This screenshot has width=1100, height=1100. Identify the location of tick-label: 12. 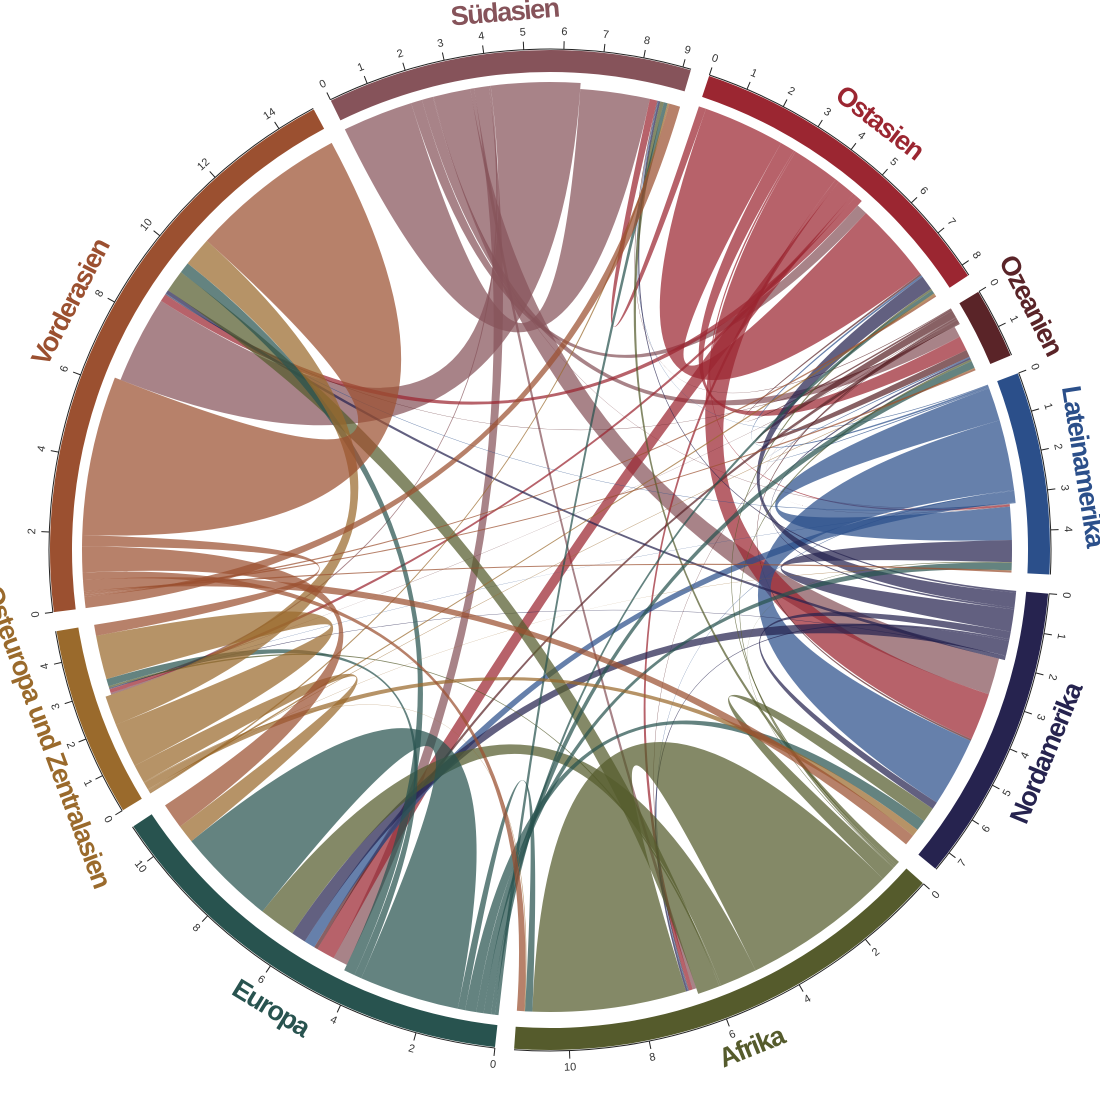
(203, 164).